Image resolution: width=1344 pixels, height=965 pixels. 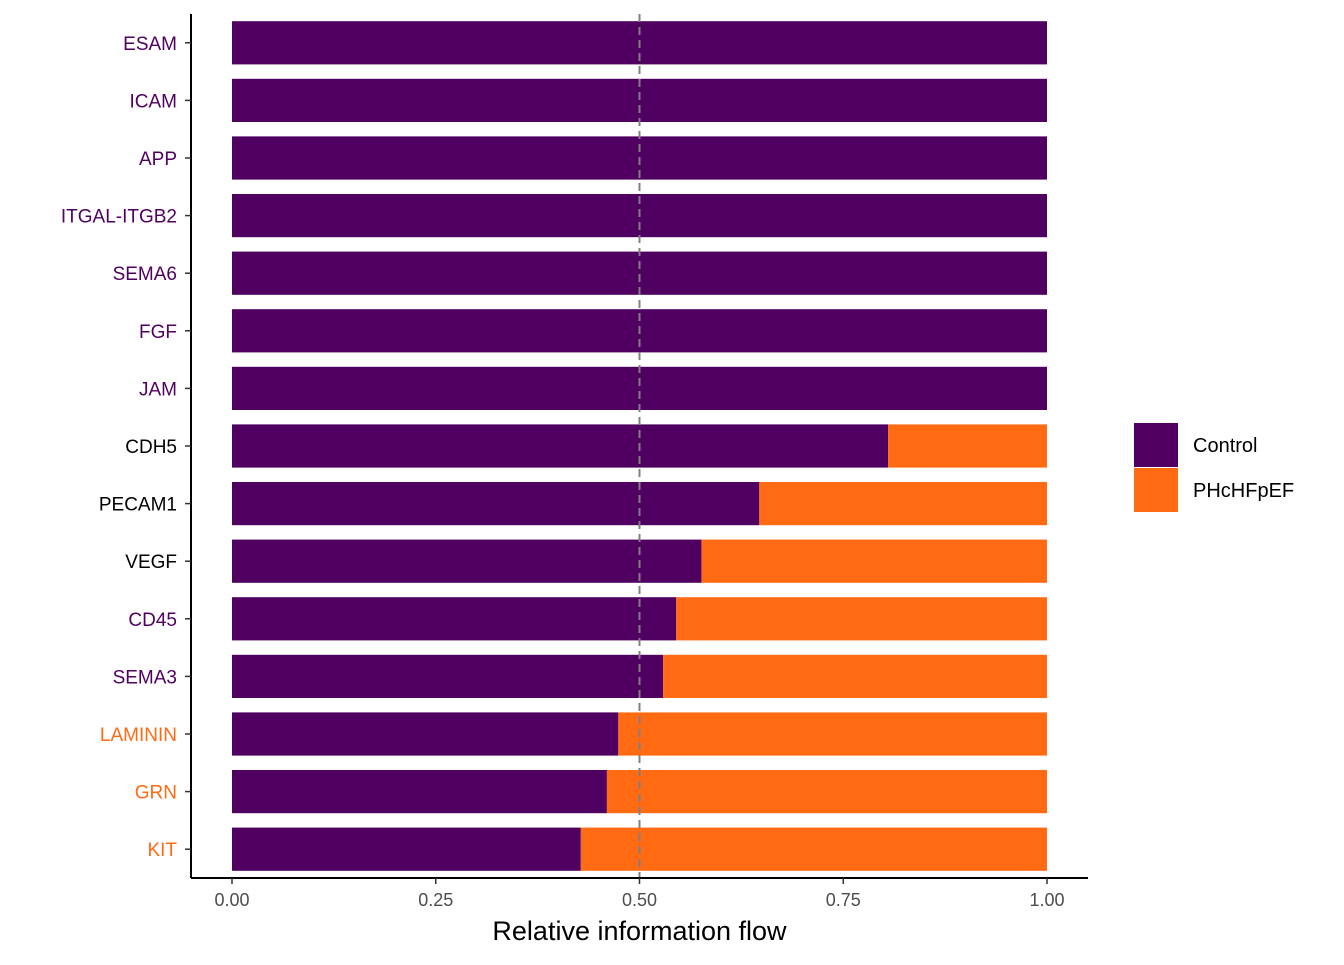 What do you see at coordinates (154, 101) in the screenshot?
I see `y-tick-label-icam: ICAM` at bounding box center [154, 101].